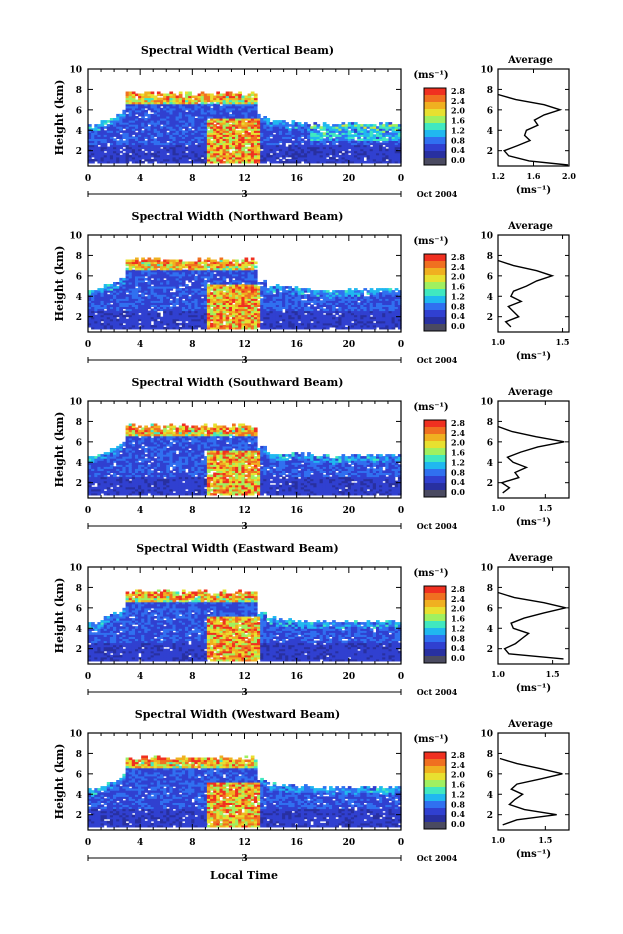 The width and height of the screenshot is (623, 934). I want to click on colorbar-tick-label: 0.0, so click(458, 160).